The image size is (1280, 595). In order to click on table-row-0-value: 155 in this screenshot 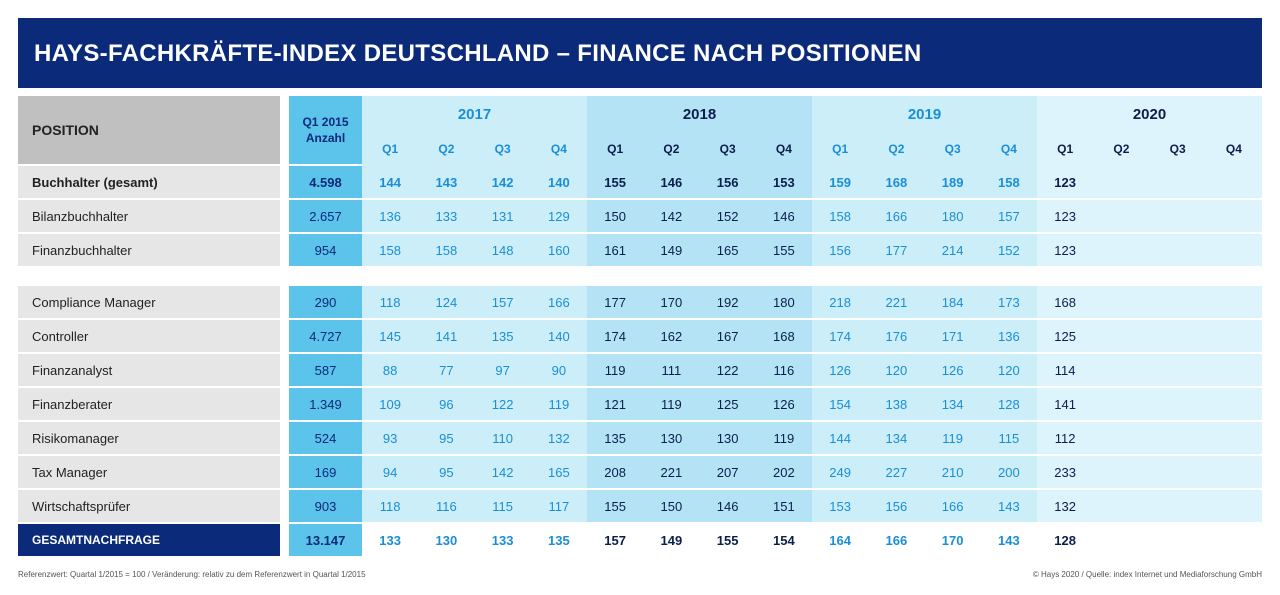, I will do `click(615, 182)`.